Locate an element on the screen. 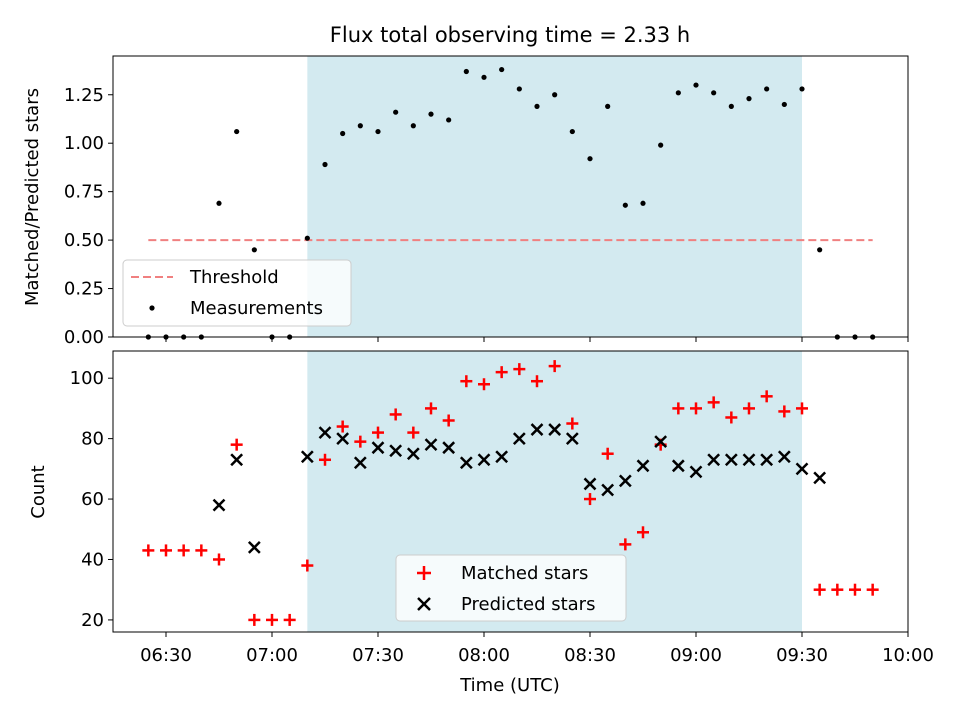 The image size is (960, 720). counts-y-ticks: 20 40 60 80 100 is located at coordinates (91, 499).